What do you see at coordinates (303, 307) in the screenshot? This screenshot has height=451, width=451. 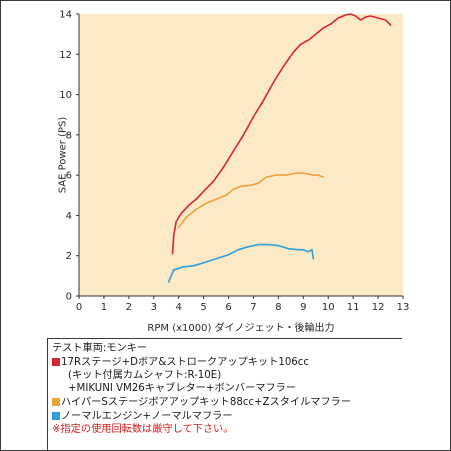 I see `x-tick-label: 9` at bounding box center [303, 307].